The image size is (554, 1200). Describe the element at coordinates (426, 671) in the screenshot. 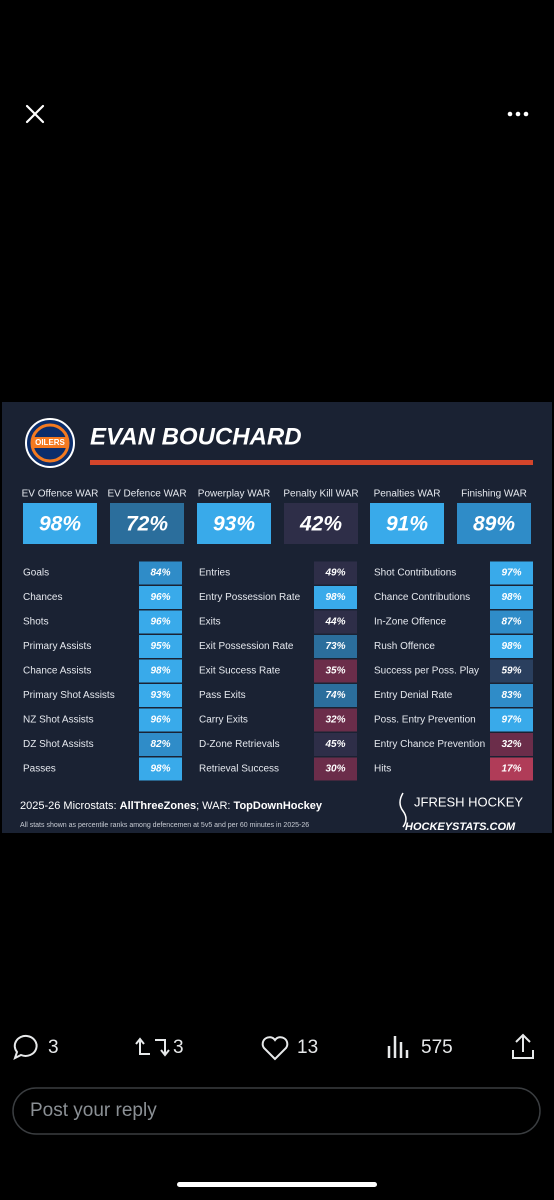

I see `stat-label: Success per Poss. Play` at that location.